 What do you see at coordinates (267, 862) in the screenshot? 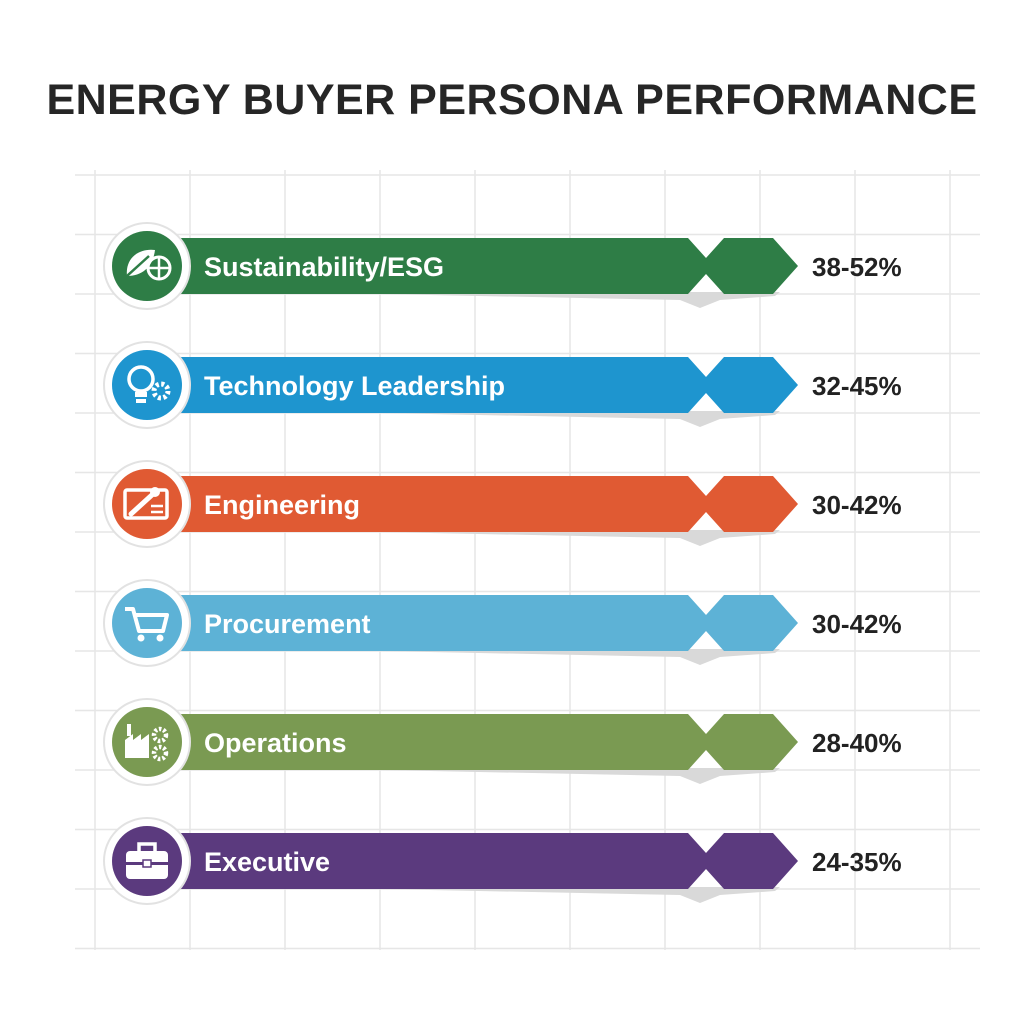
I see `category-label: Executive` at bounding box center [267, 862].